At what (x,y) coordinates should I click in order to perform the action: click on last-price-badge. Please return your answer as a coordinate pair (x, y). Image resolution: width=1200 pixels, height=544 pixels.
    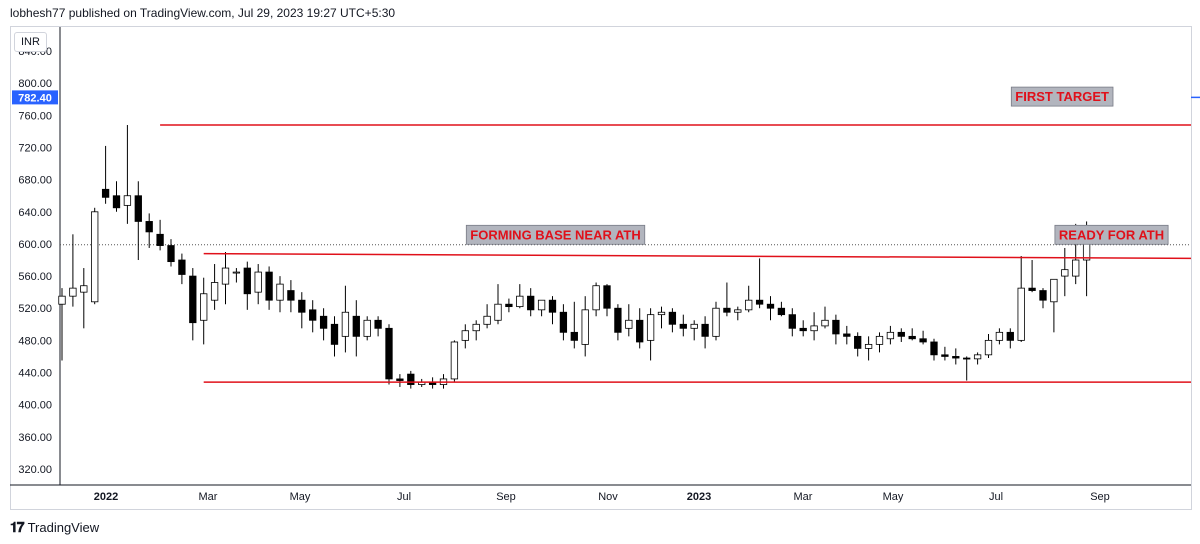
    Looking at the image, I should click on (35, 97).